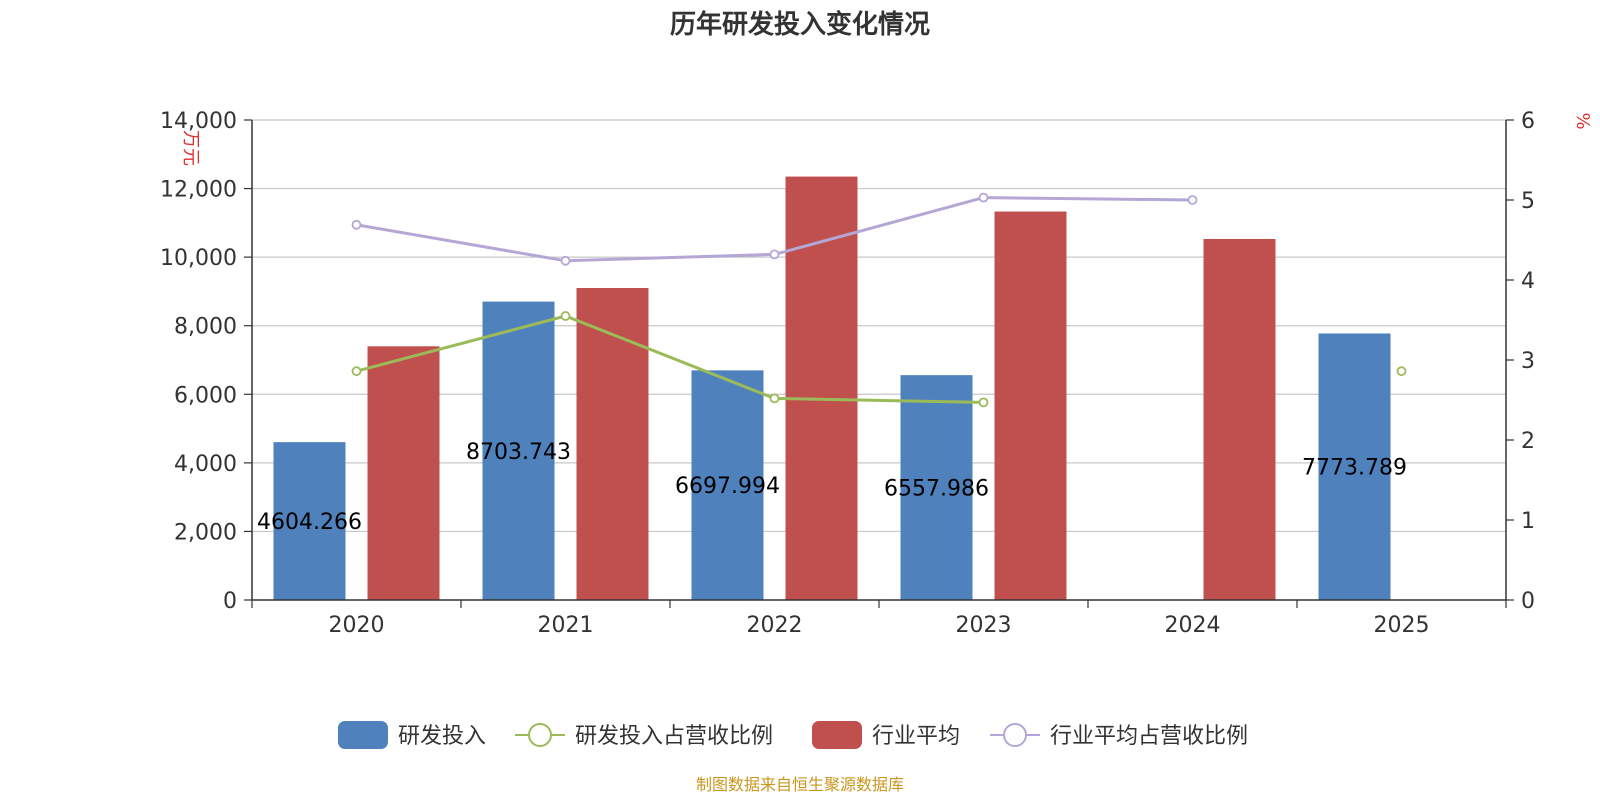 This screenshot has width=1600, height=800. Describe the element at coordinates (1528, 201) in the screenshot. I see `y-right-tick-label: 5` at that location.